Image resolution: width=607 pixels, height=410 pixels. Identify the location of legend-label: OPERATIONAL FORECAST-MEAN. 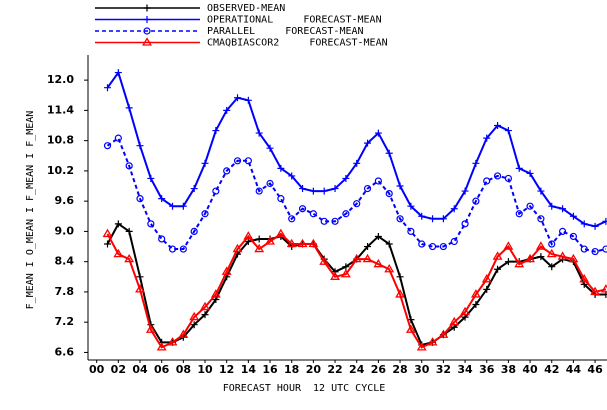
(294, 20).